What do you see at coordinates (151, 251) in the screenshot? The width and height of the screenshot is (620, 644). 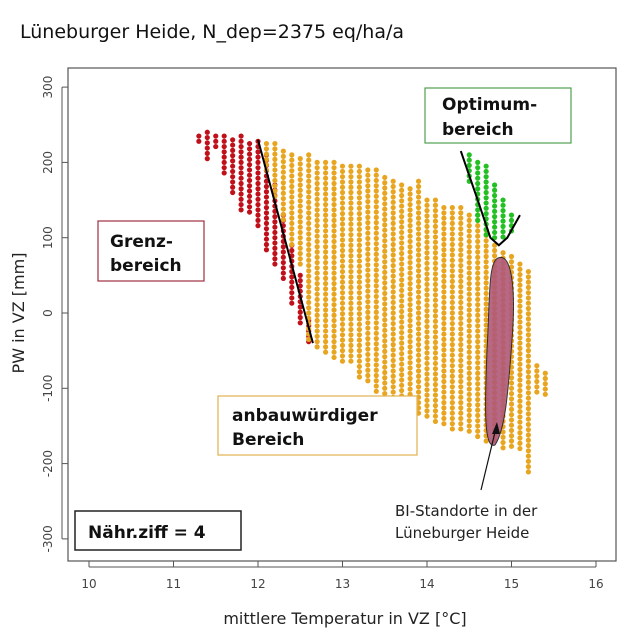 I see `grenz-box` at bounding box center [151, 251].